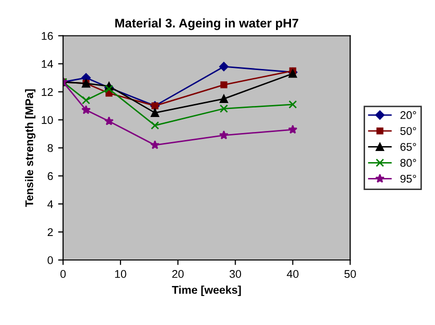 Image resolution: width=435 pixels, height=325 pixels. I want to click on x-tick-label: 40, so click(292, 274).